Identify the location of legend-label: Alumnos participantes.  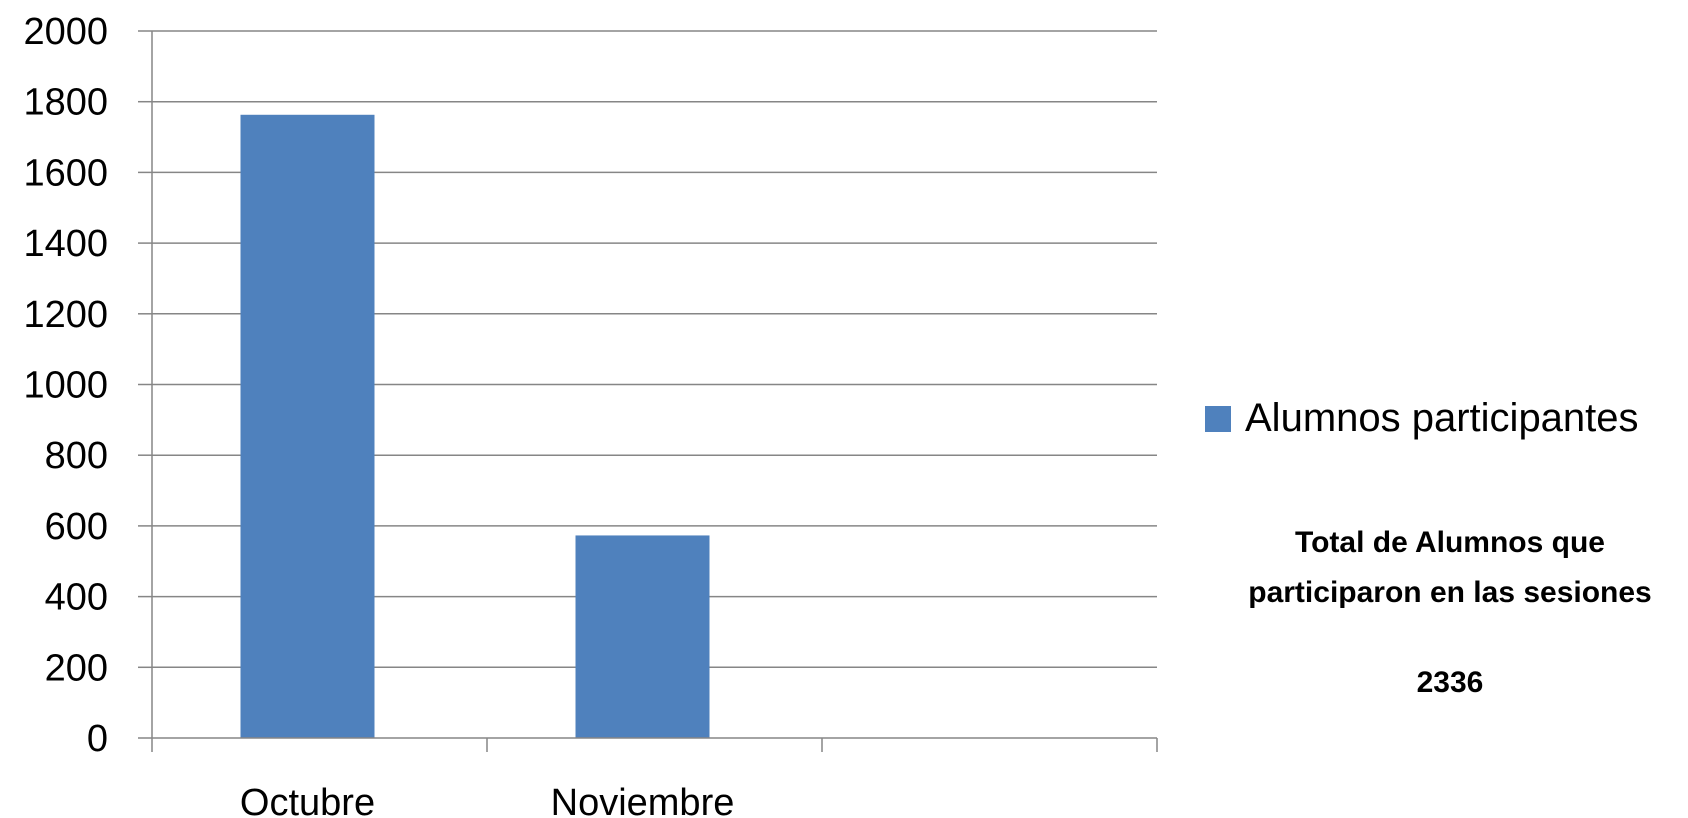
(1442, 418).